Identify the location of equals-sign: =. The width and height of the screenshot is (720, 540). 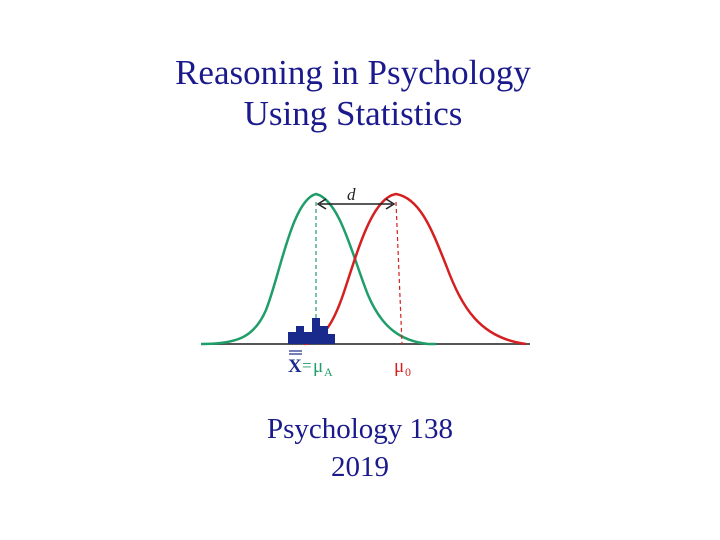
(307, 365).